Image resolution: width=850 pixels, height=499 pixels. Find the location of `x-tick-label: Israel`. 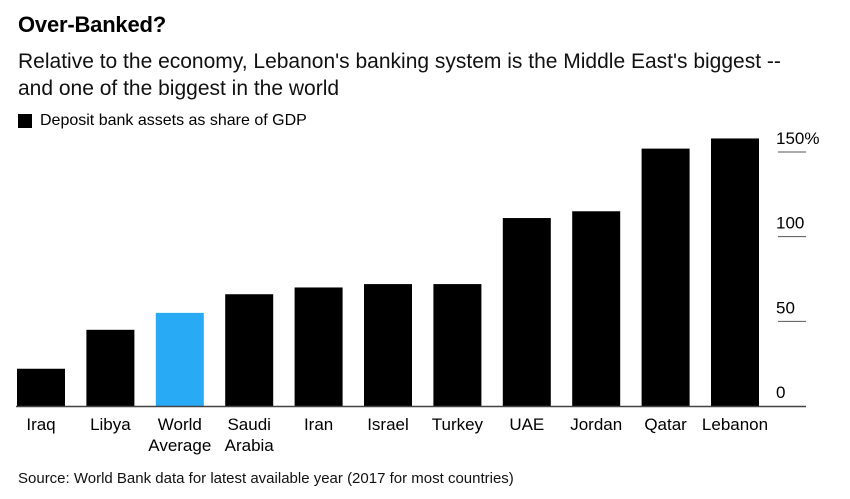

x-tick-label: Israel is located at coordinates (388, 424).